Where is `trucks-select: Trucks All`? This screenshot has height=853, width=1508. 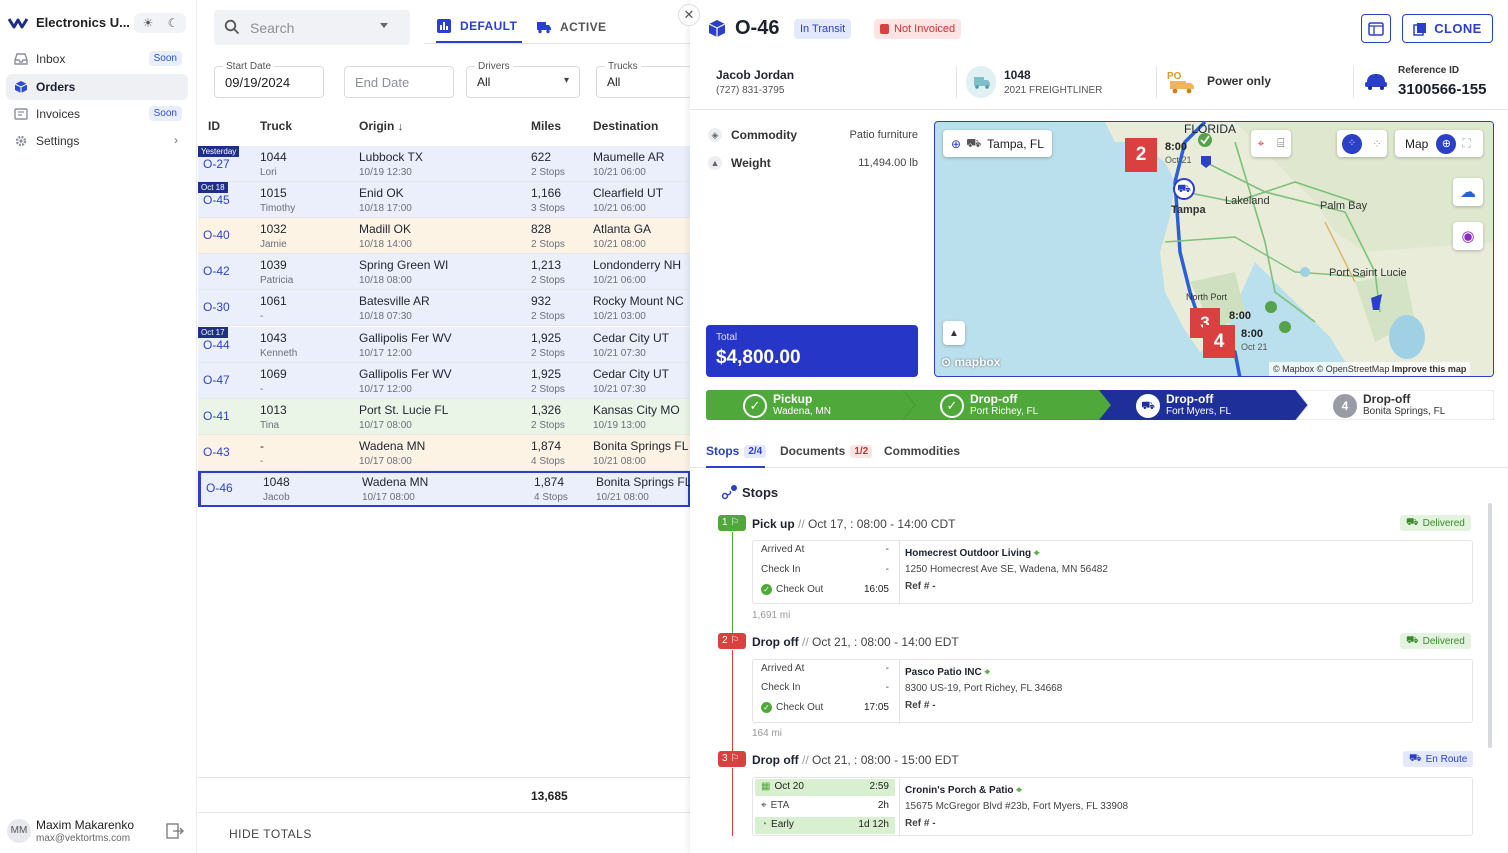
trucks-select: Trucks All is located at coordinates (646, 79).